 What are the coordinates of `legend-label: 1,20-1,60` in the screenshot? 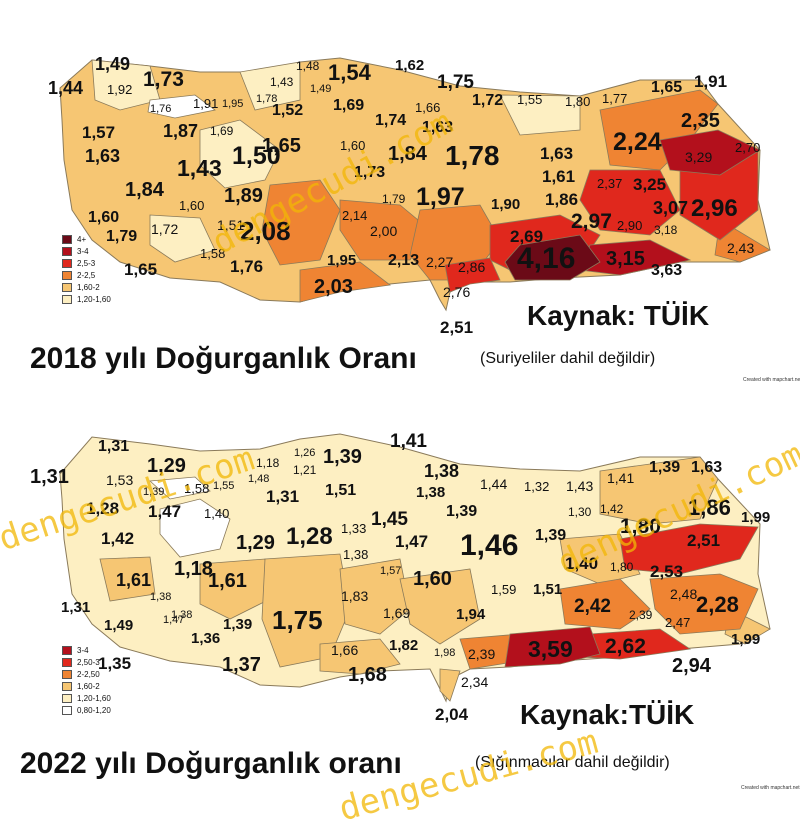 It's located at (94, 698).